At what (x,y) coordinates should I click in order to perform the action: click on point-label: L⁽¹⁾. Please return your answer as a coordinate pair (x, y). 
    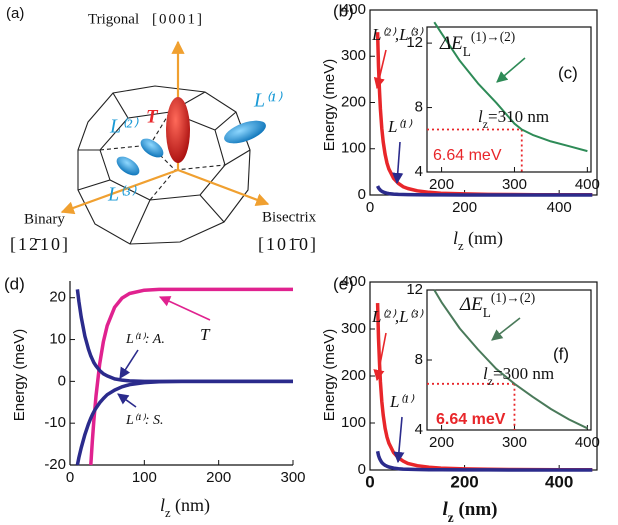
    Looking at the image, I should click on (268, 101).